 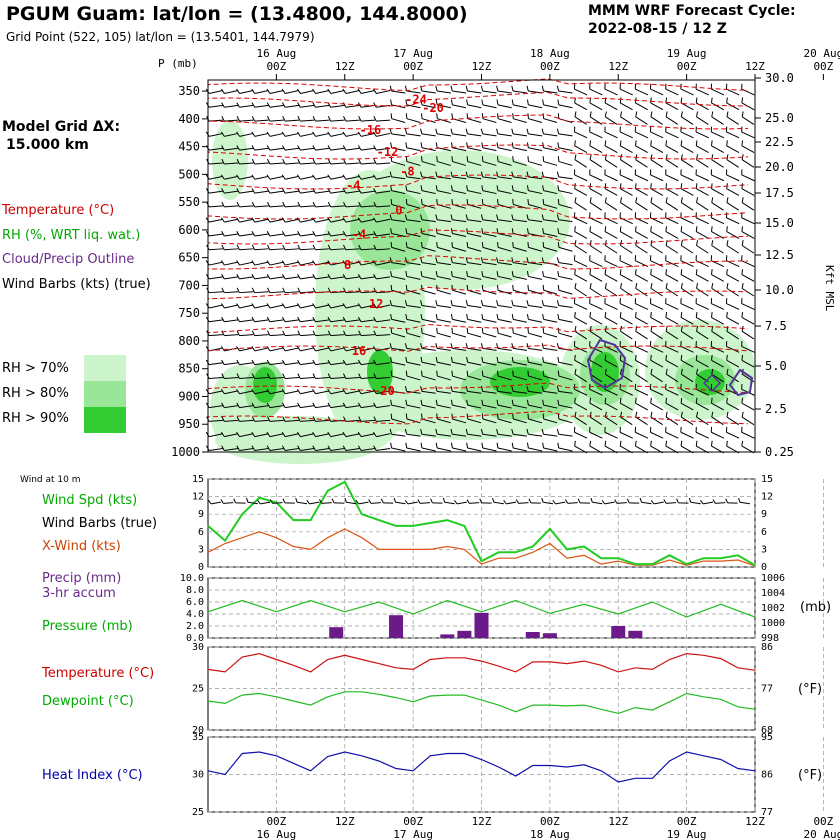 I want to click on time-tick-label-top: 00Z, so click(x=276, y=66).